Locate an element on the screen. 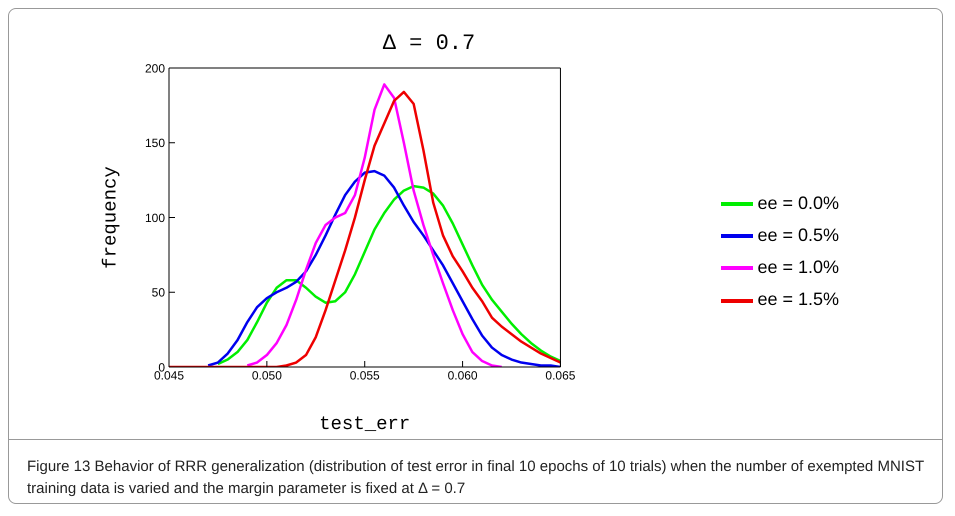 Image resolution: width=955 pixels, height=516 pixels. chart-title: Δ = 0.7 is located at coordinates (429, 43).